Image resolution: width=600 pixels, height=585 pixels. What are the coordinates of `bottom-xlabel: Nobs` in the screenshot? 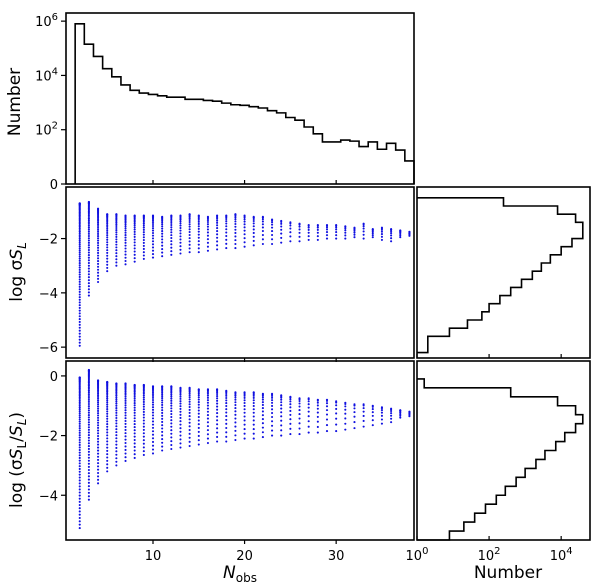 It's located at (240, 574).